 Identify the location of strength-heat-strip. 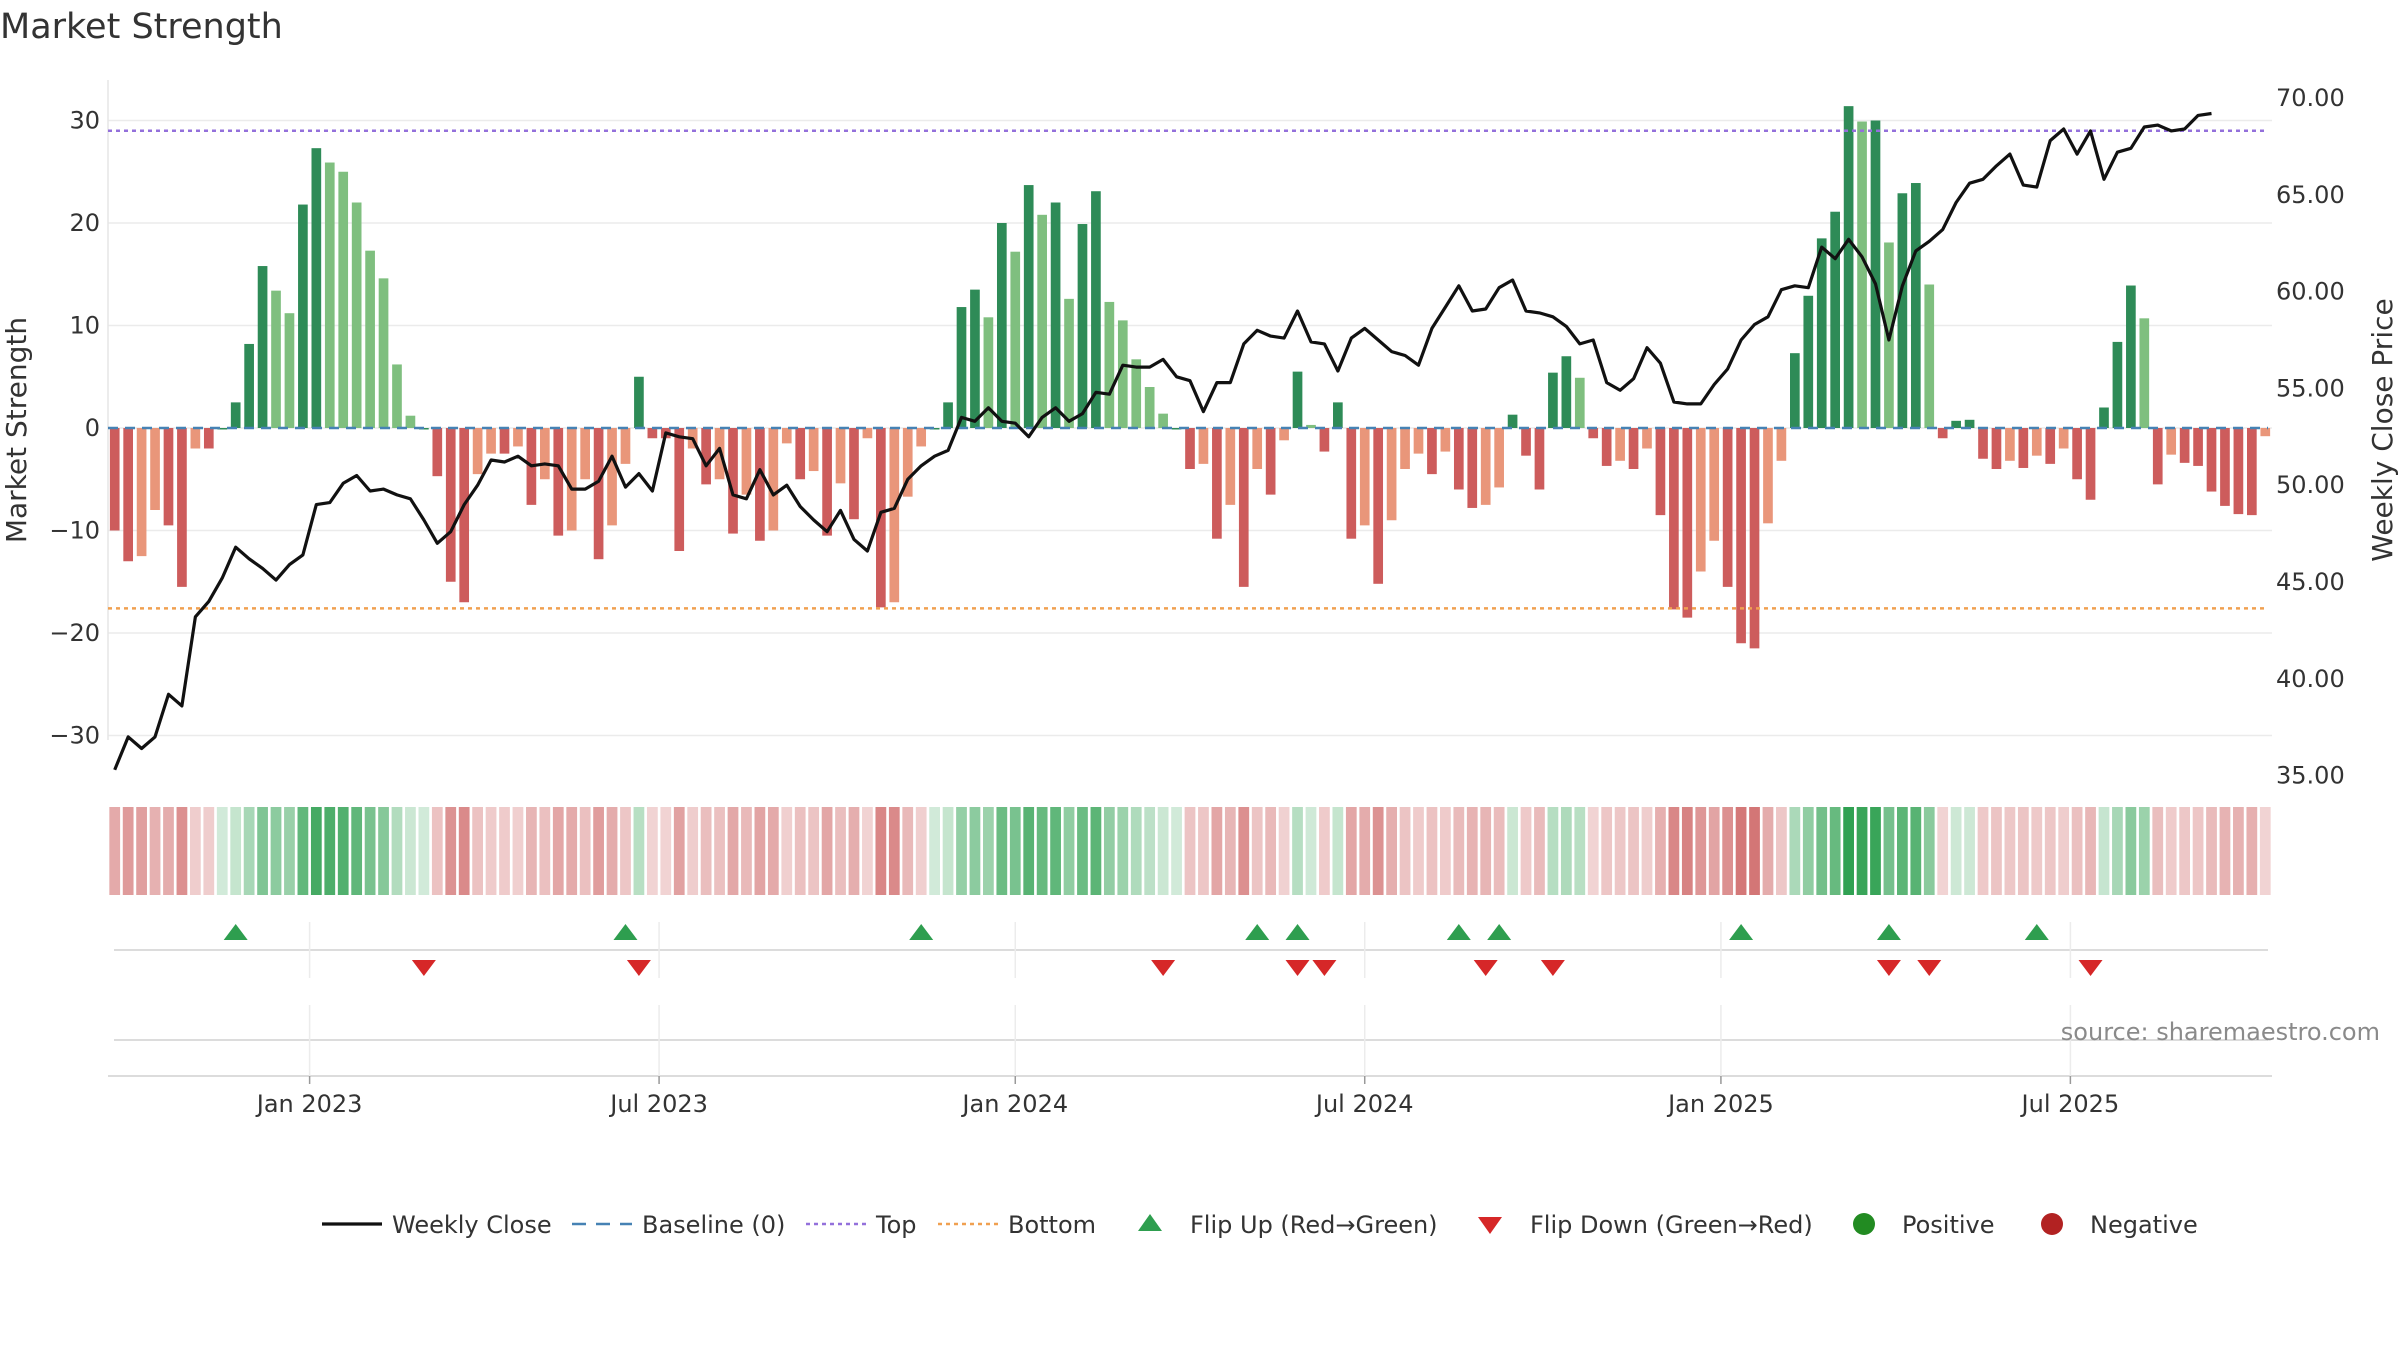
(1190, 851).